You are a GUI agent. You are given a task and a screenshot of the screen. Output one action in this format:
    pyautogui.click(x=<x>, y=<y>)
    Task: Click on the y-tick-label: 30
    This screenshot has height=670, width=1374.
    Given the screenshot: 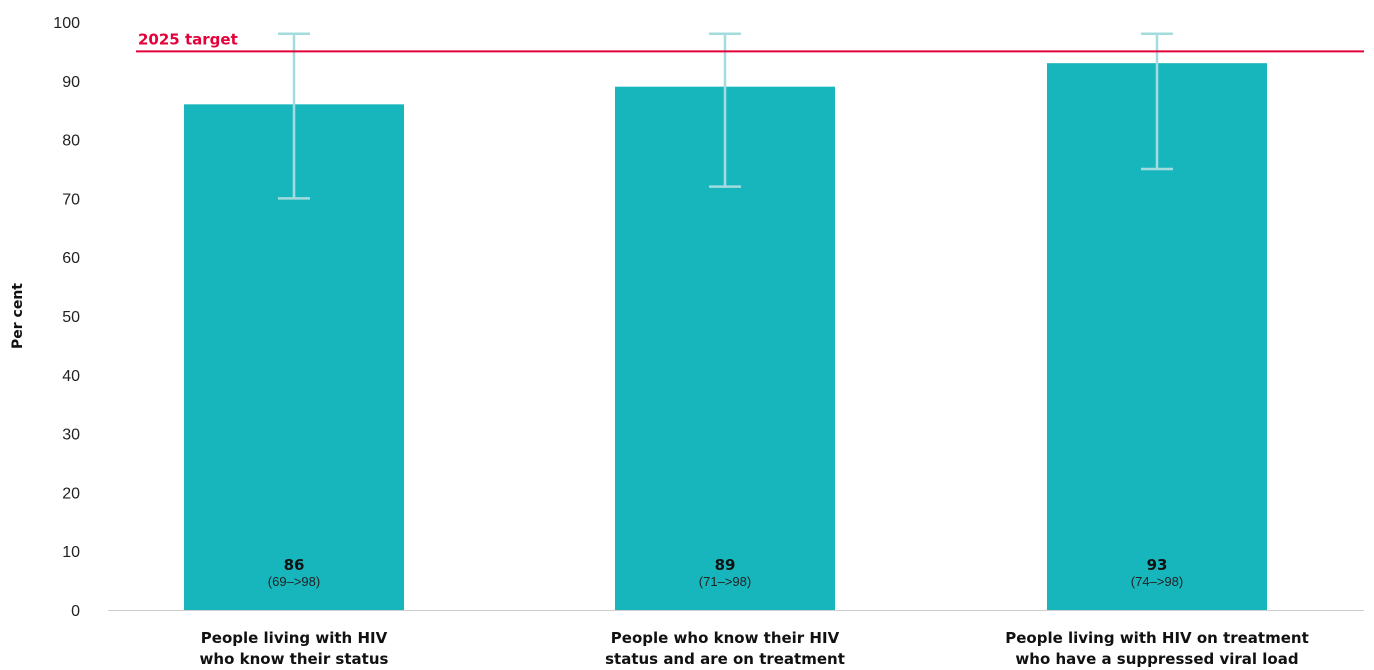 What is the action you would take?
    pyautogui.click(x=71, y=435)
    